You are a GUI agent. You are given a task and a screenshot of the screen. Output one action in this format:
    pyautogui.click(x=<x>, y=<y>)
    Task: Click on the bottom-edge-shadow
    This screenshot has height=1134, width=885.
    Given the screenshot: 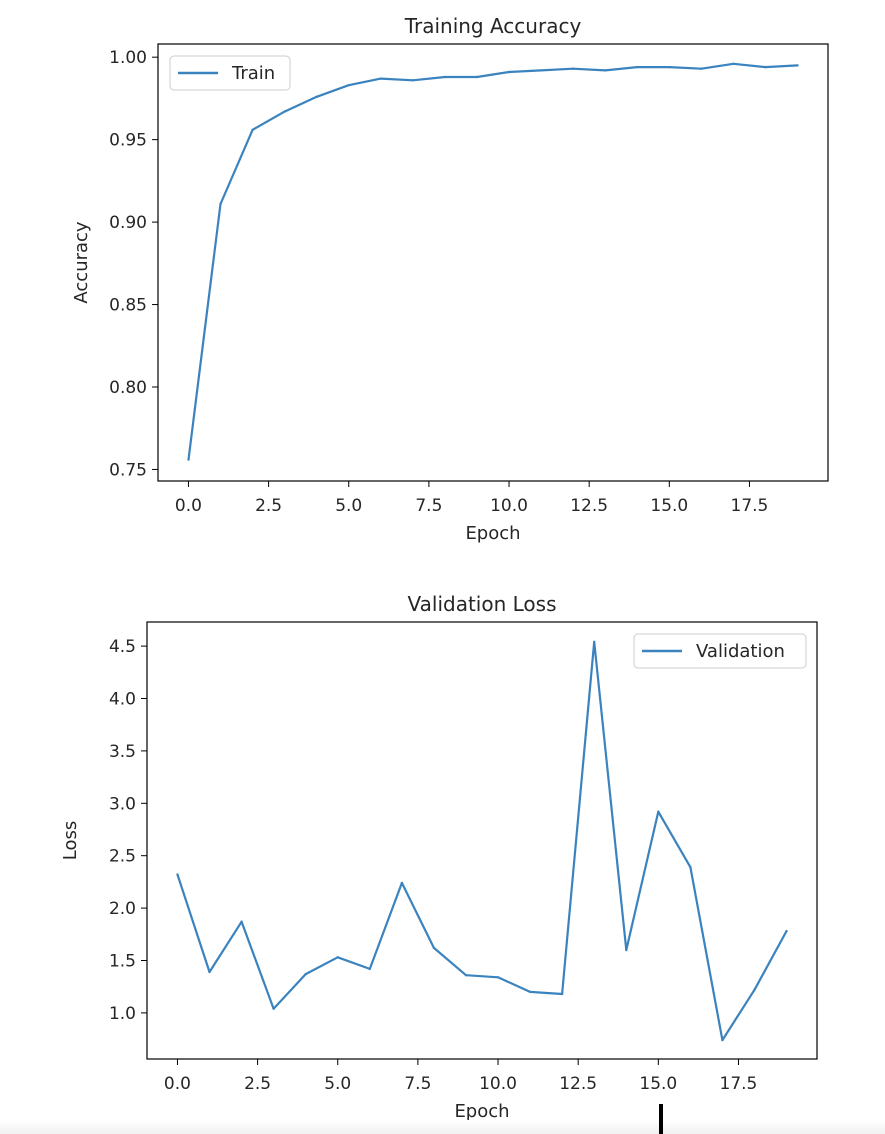 What is the action you would take?
    pyautogui.click(x=442, y=1127)
    